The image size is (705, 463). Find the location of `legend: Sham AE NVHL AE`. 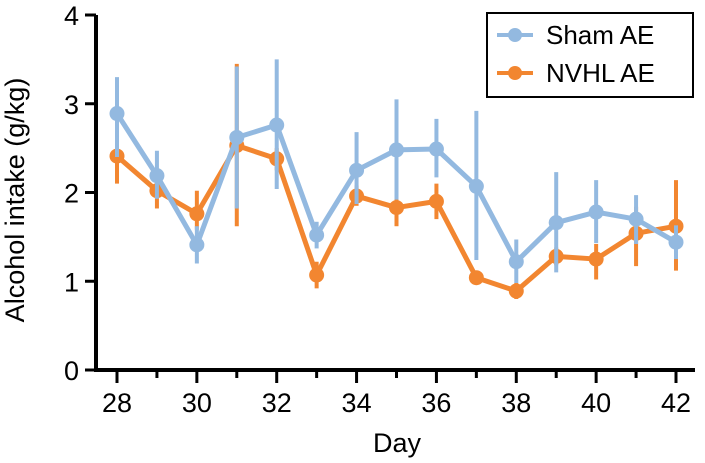

legend: Sham AE NVHL AE is located at coordinates (590, 55).